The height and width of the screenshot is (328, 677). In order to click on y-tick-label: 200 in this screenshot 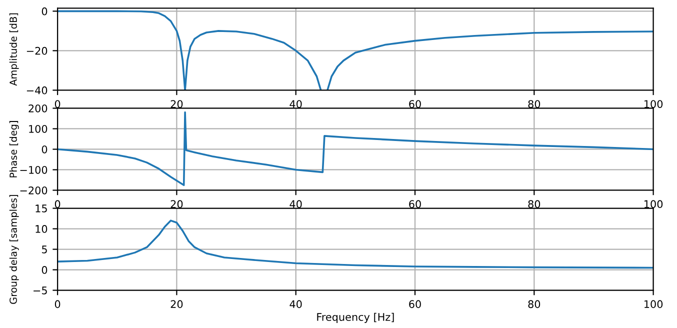, I will do `click(38, 108)`.